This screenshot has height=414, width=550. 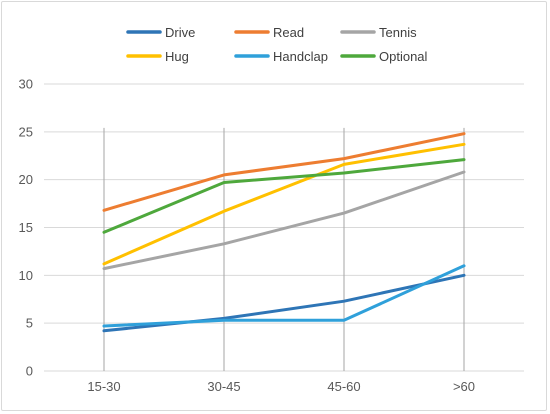 I want to click on y-tick-label: 25, so click(x=26, y=131).